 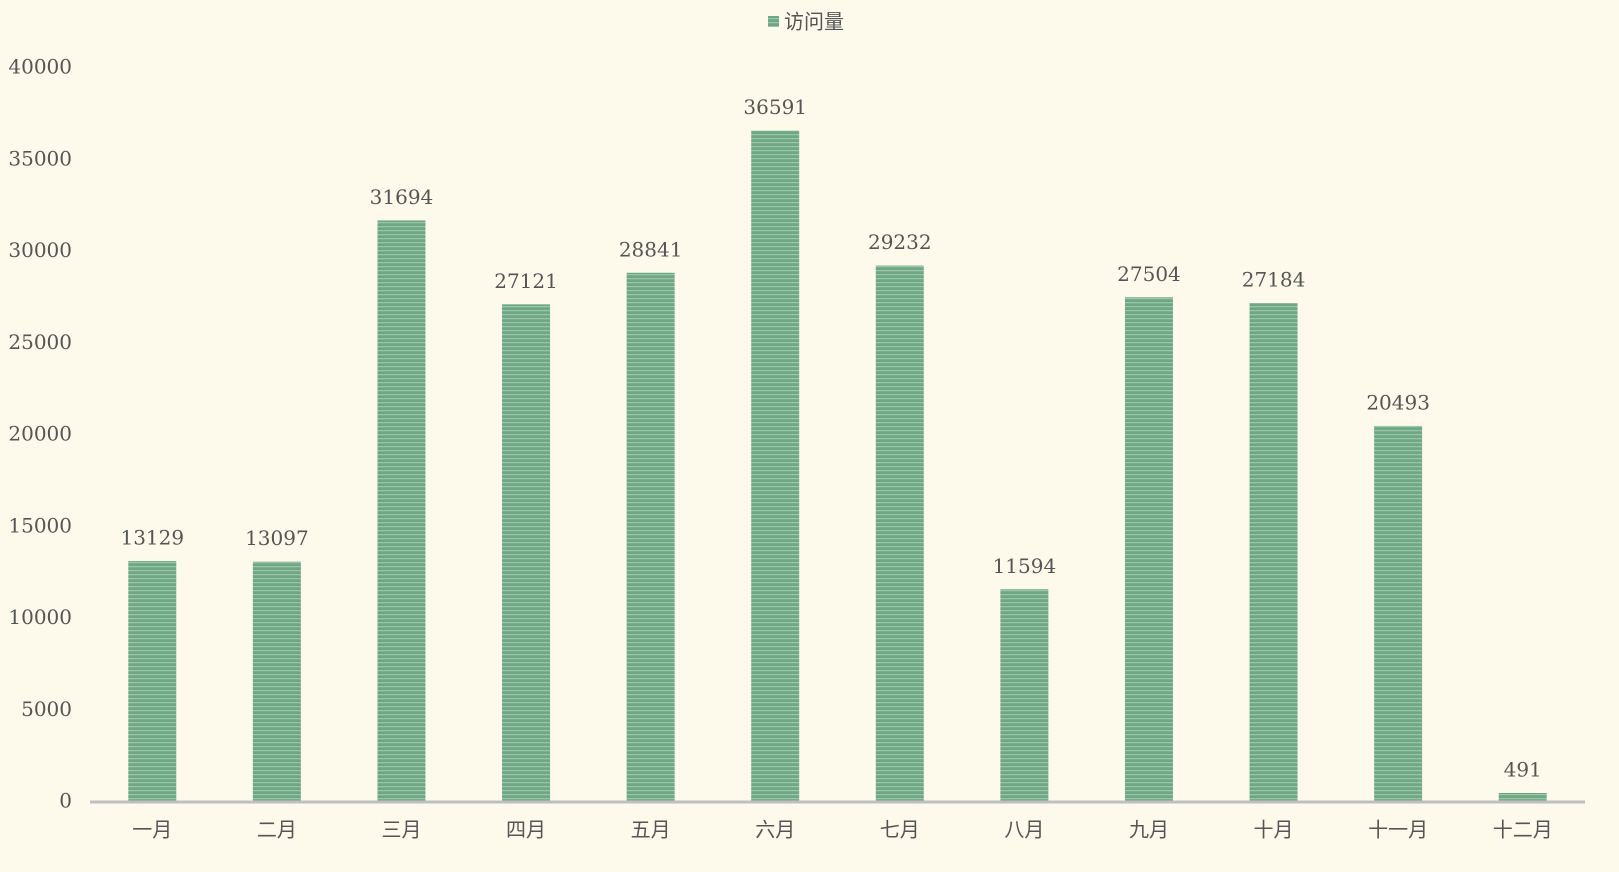 What do you see at coordinates (1523, 769) in the screenshot?
I see `data-label: 491` at bounding box center [1523, 769].